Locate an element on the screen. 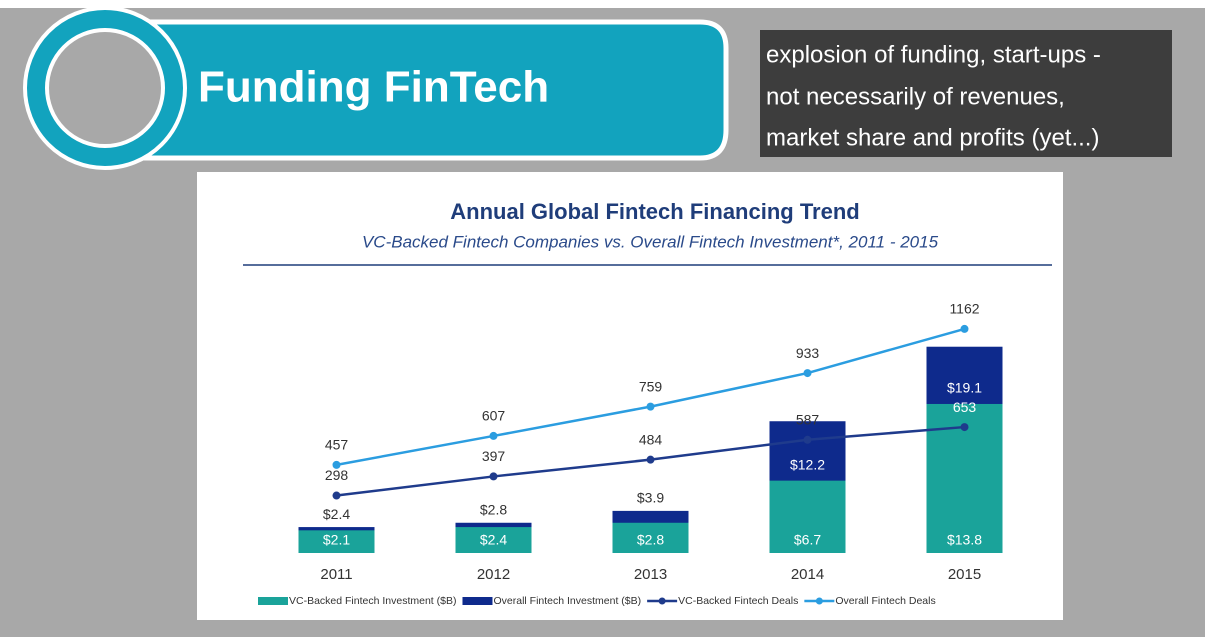  x-tick-label: 2012 is located at coordinates (493, 574).